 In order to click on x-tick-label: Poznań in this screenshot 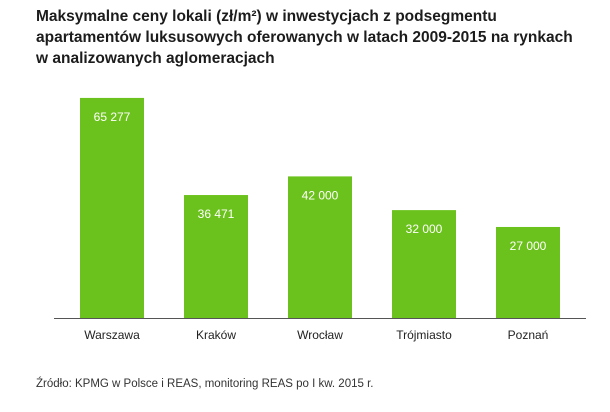, I will do `click(528, 335)`.